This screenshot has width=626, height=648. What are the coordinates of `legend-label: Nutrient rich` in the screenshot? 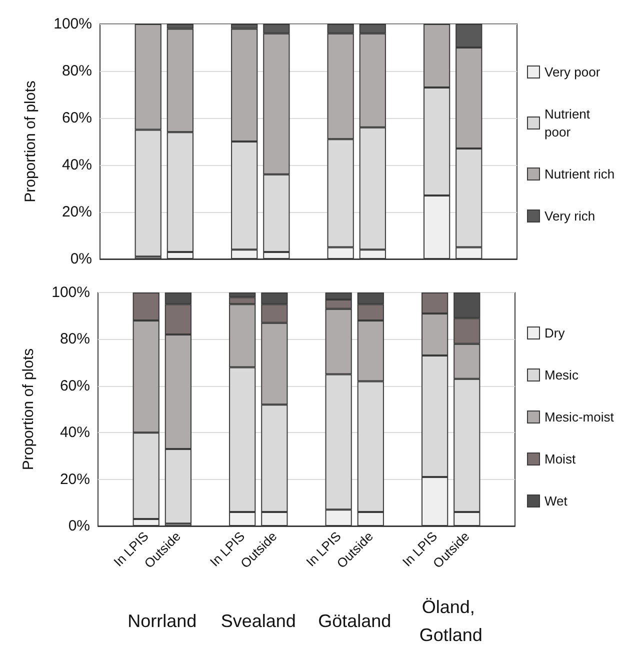 It's located at (579, 174).